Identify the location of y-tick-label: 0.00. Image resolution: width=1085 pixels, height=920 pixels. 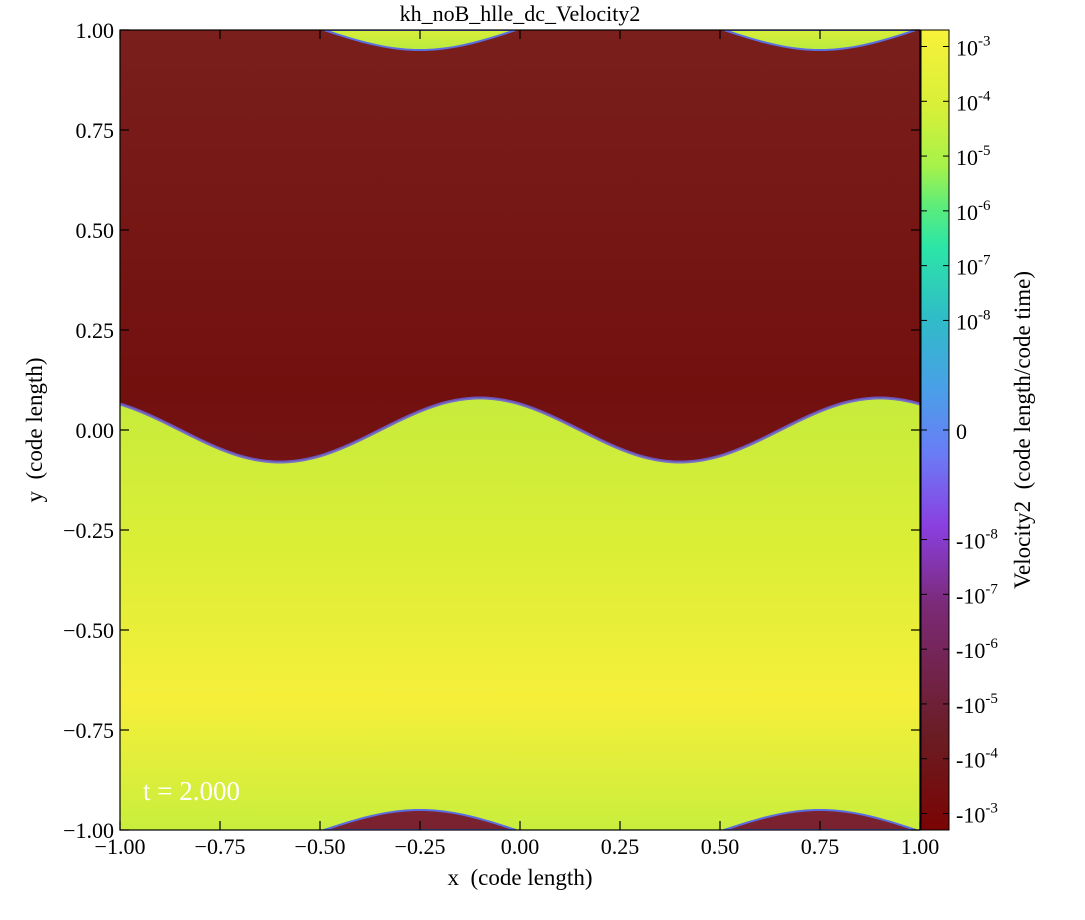
(95, 430).